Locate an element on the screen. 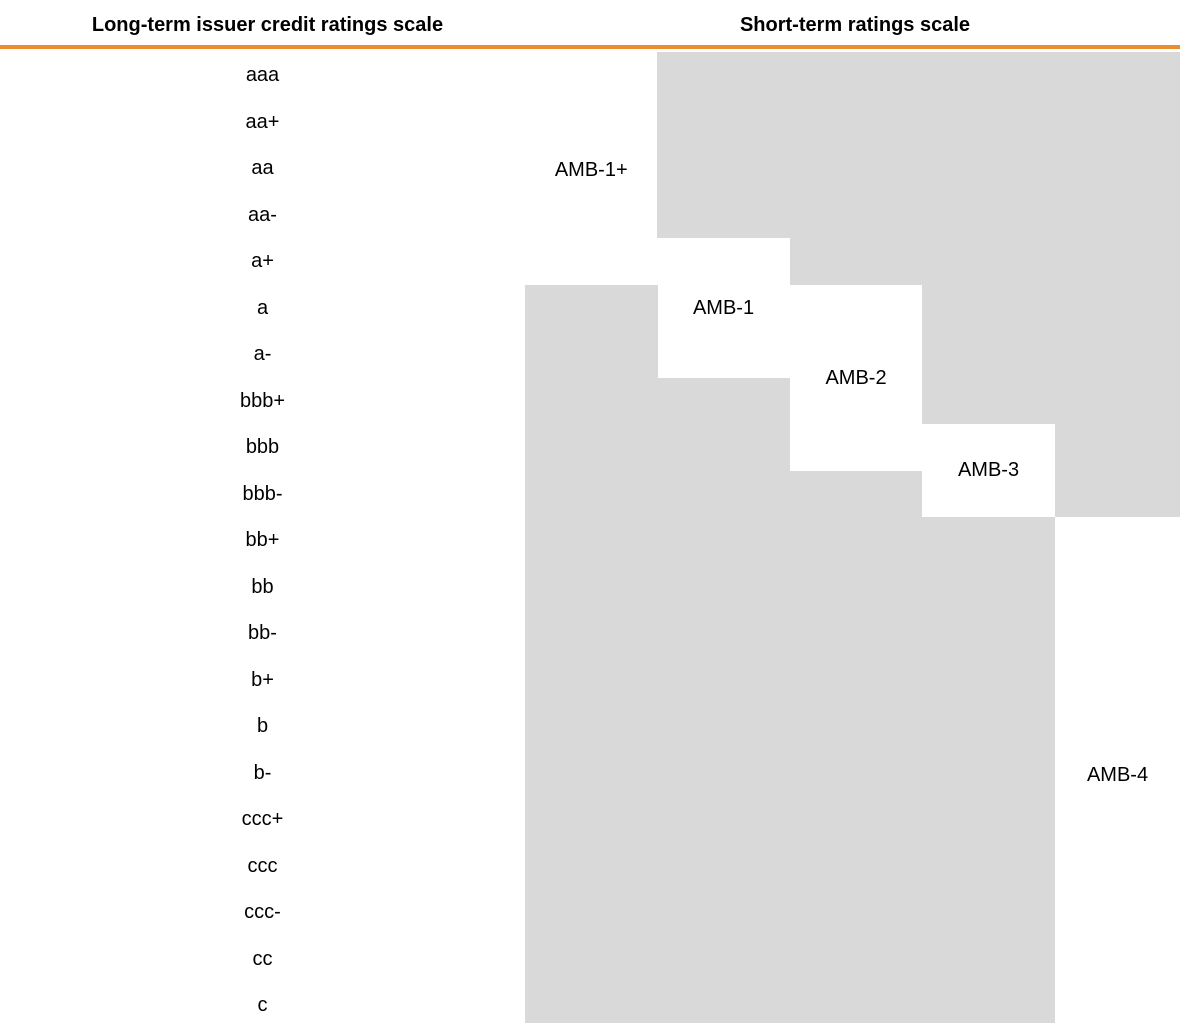 The image size is (1180, 1029). long-term-rating: b is located at coordinates (262, 726).